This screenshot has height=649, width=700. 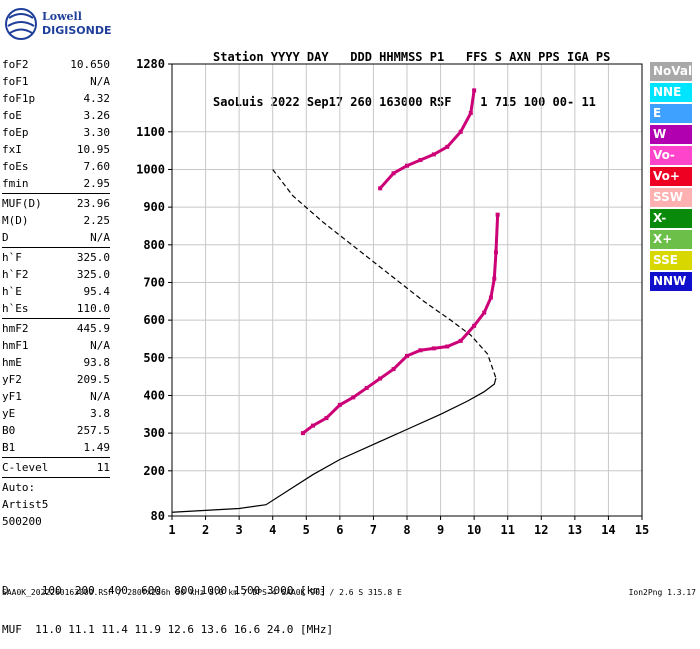 I want to click on legend-item: X-, so click(x=671, y=218).